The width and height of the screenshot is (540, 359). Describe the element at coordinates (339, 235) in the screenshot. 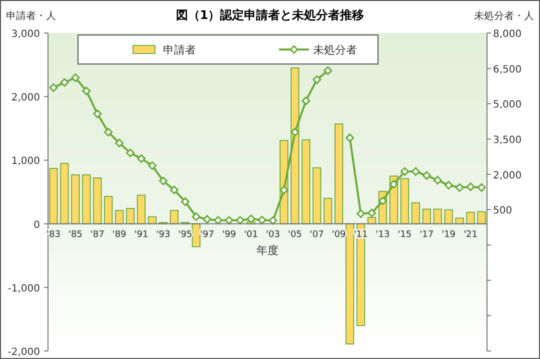

I see `x-tick-label: '09` at that location.